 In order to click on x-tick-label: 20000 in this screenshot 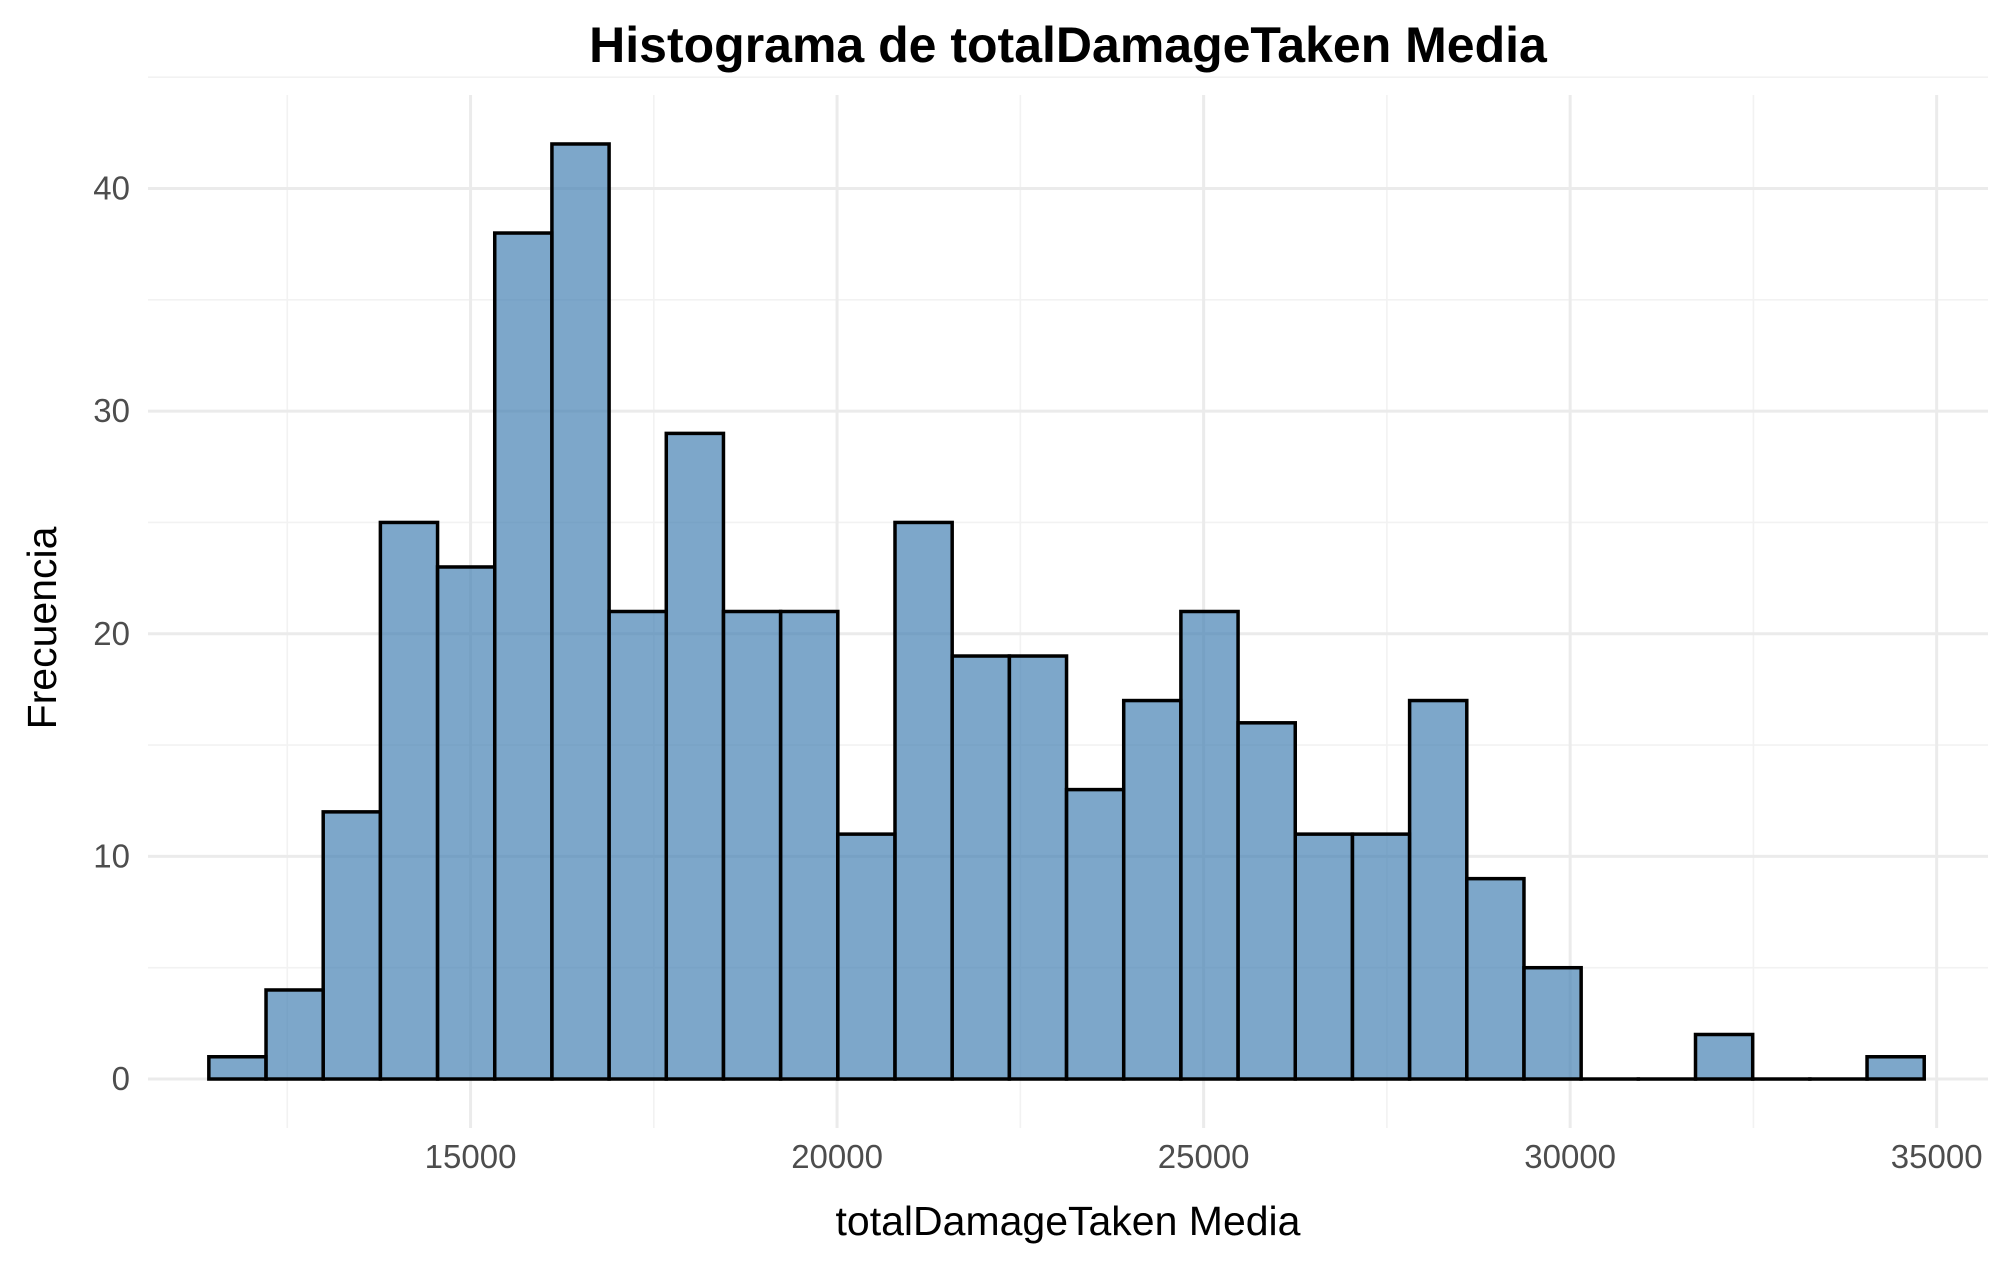, I will do `click(837, 1156)`.